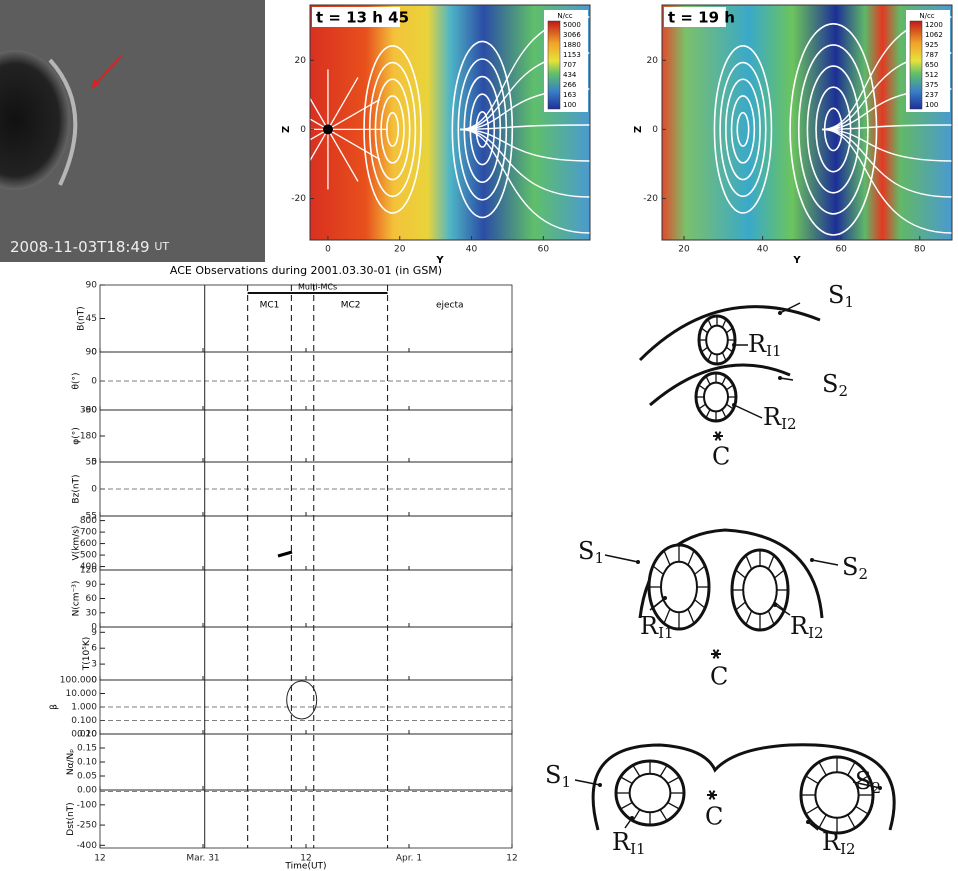  Describe the element at coordinates (84, 721) in the screenshot. I see `y-tick-label: 0.100` at that location.